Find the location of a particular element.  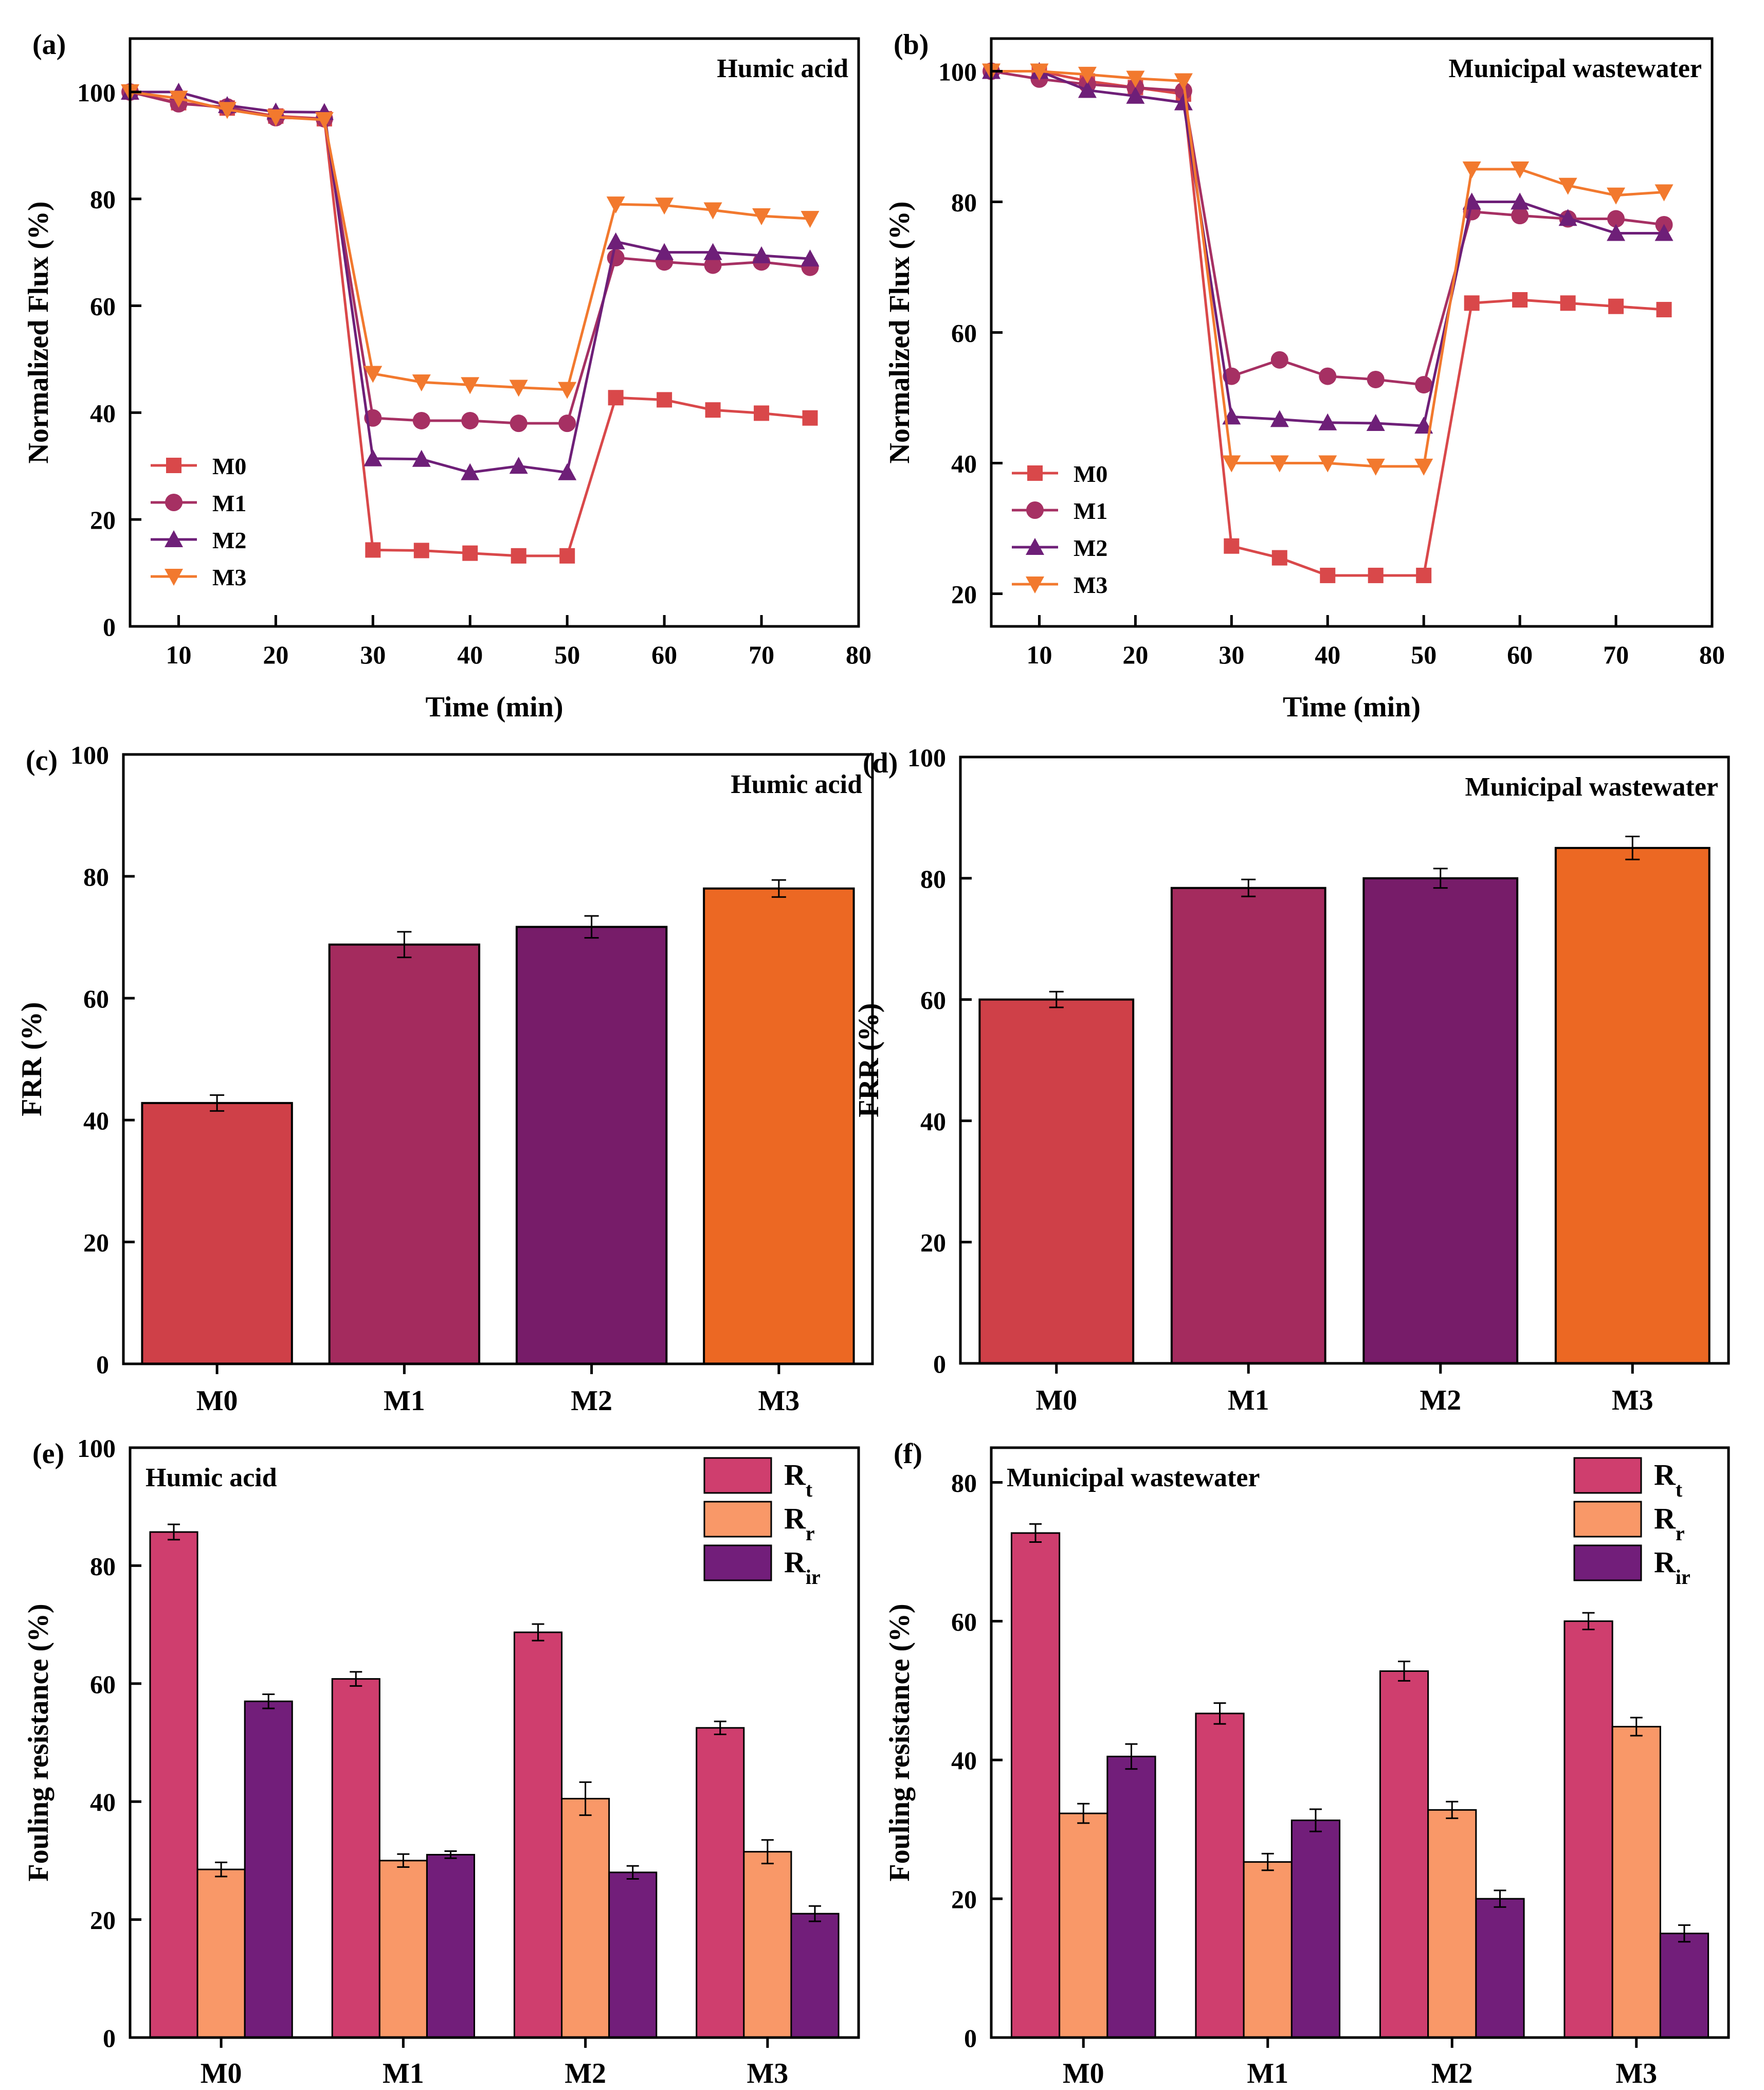

legend-label-sub: t is located at coordinates (1679, 1489).